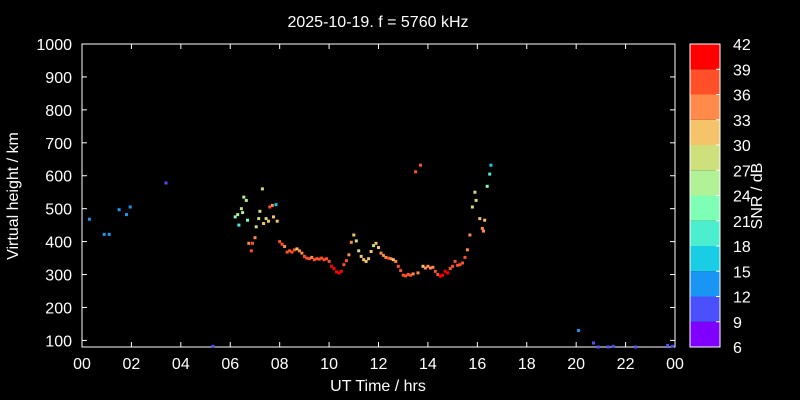  What do you see at coordinates (705, 195) in the screenshot?
I see `colorbar-bins` at bounding box center [705, 195].